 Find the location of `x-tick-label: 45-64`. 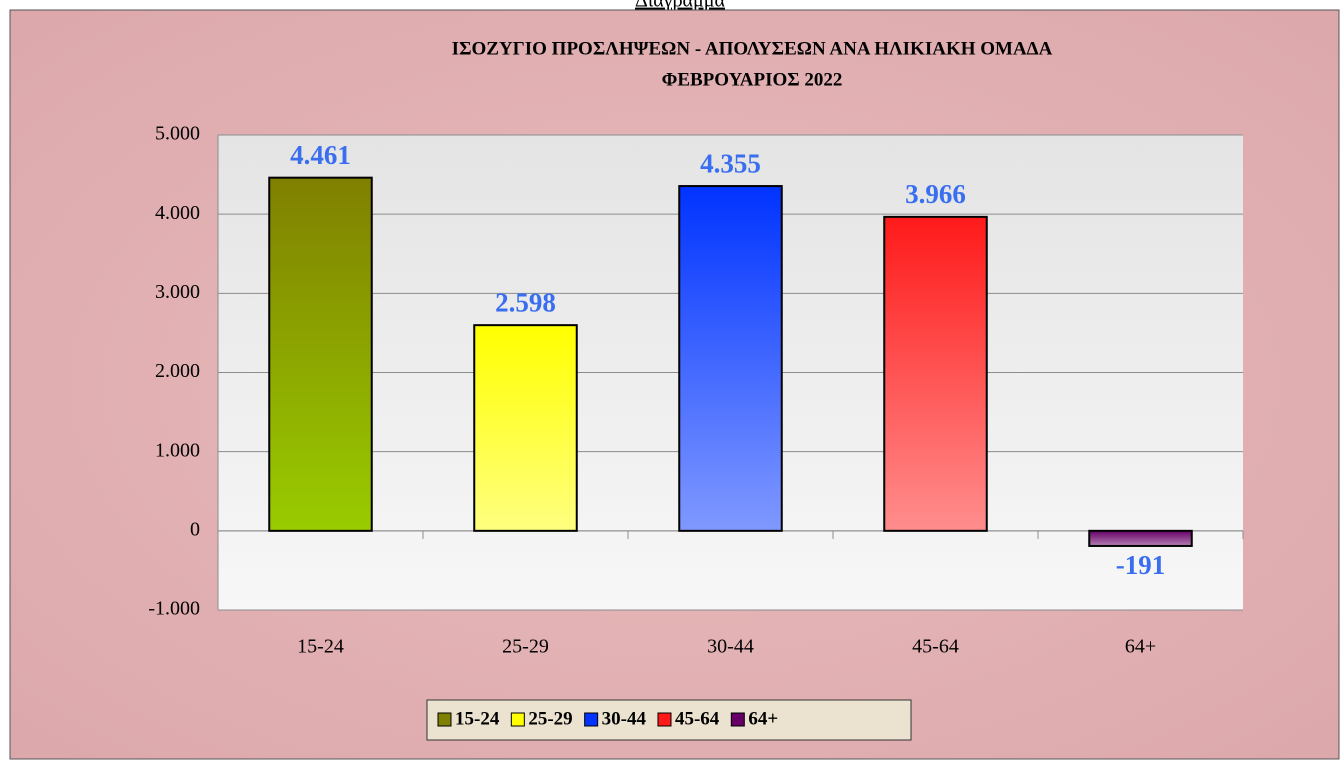

x-tick-label: 45-64 is located at coordinates (935, 647).